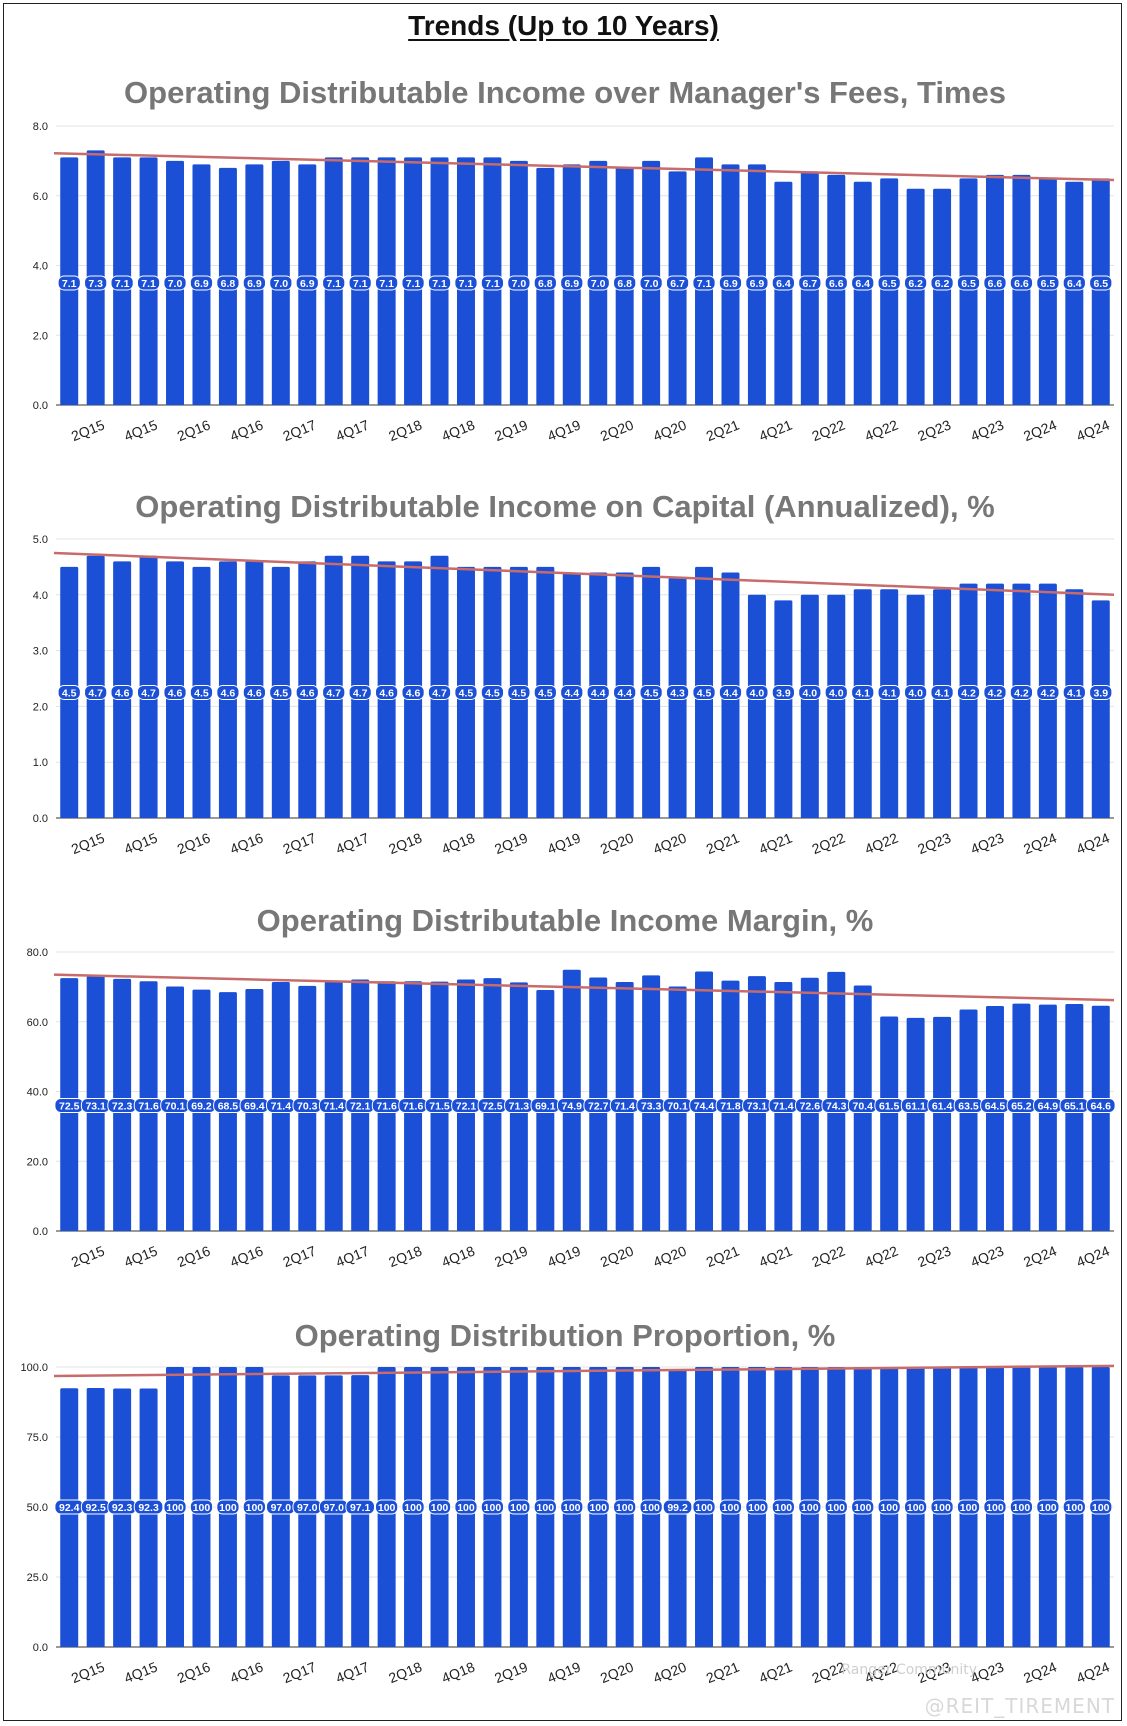 Image resolution: width=1127 pixels, height=1726 pixels. Describe the element at coordinates (909, 1670) in the screenshot. I see `watermark-faint: Ranger Community` at that location.